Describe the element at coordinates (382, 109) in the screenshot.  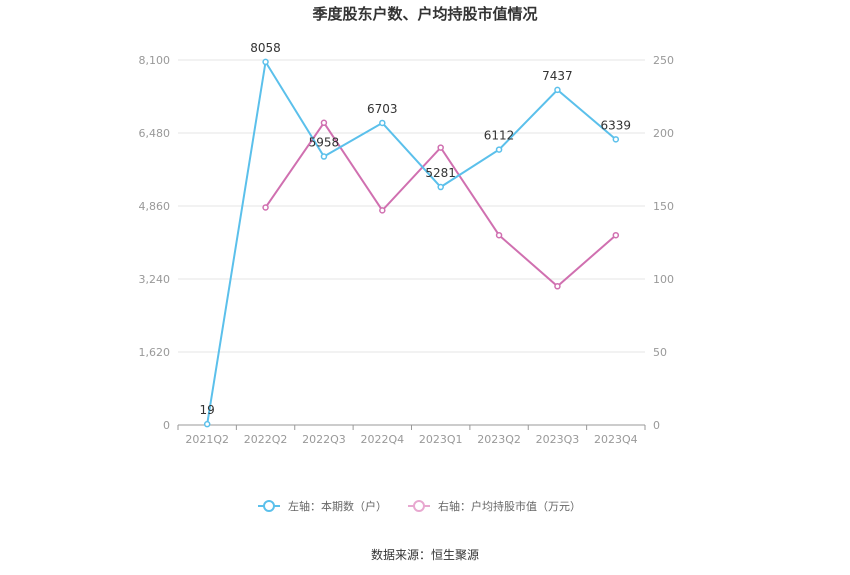
I see `data-label: 6703` at that location.